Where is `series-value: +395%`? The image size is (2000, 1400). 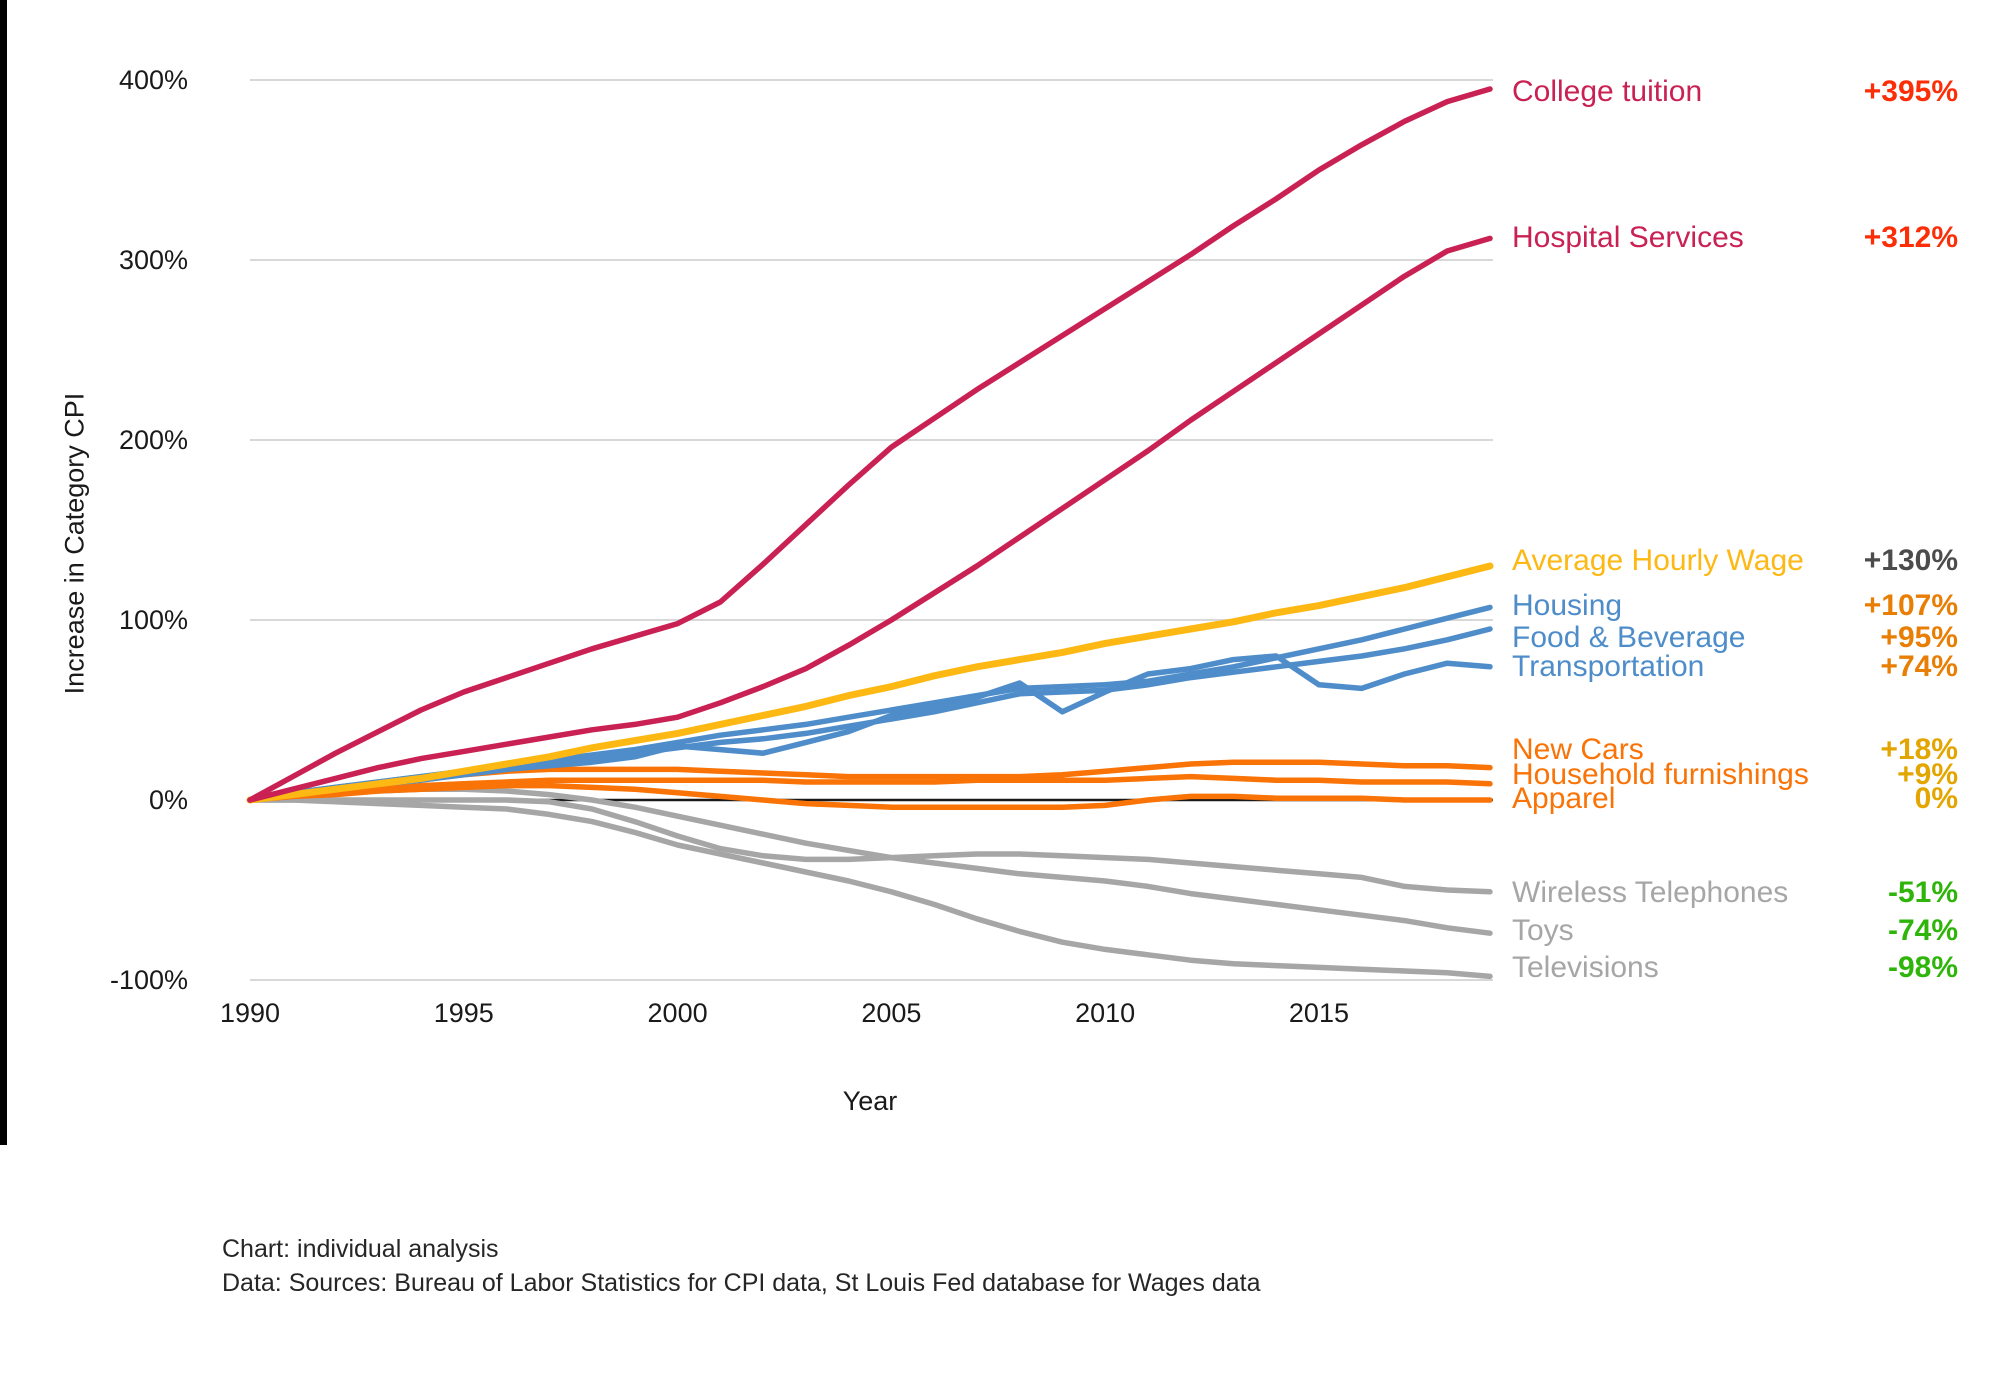 series-value: +395% is located at coordinates (1910, 91).